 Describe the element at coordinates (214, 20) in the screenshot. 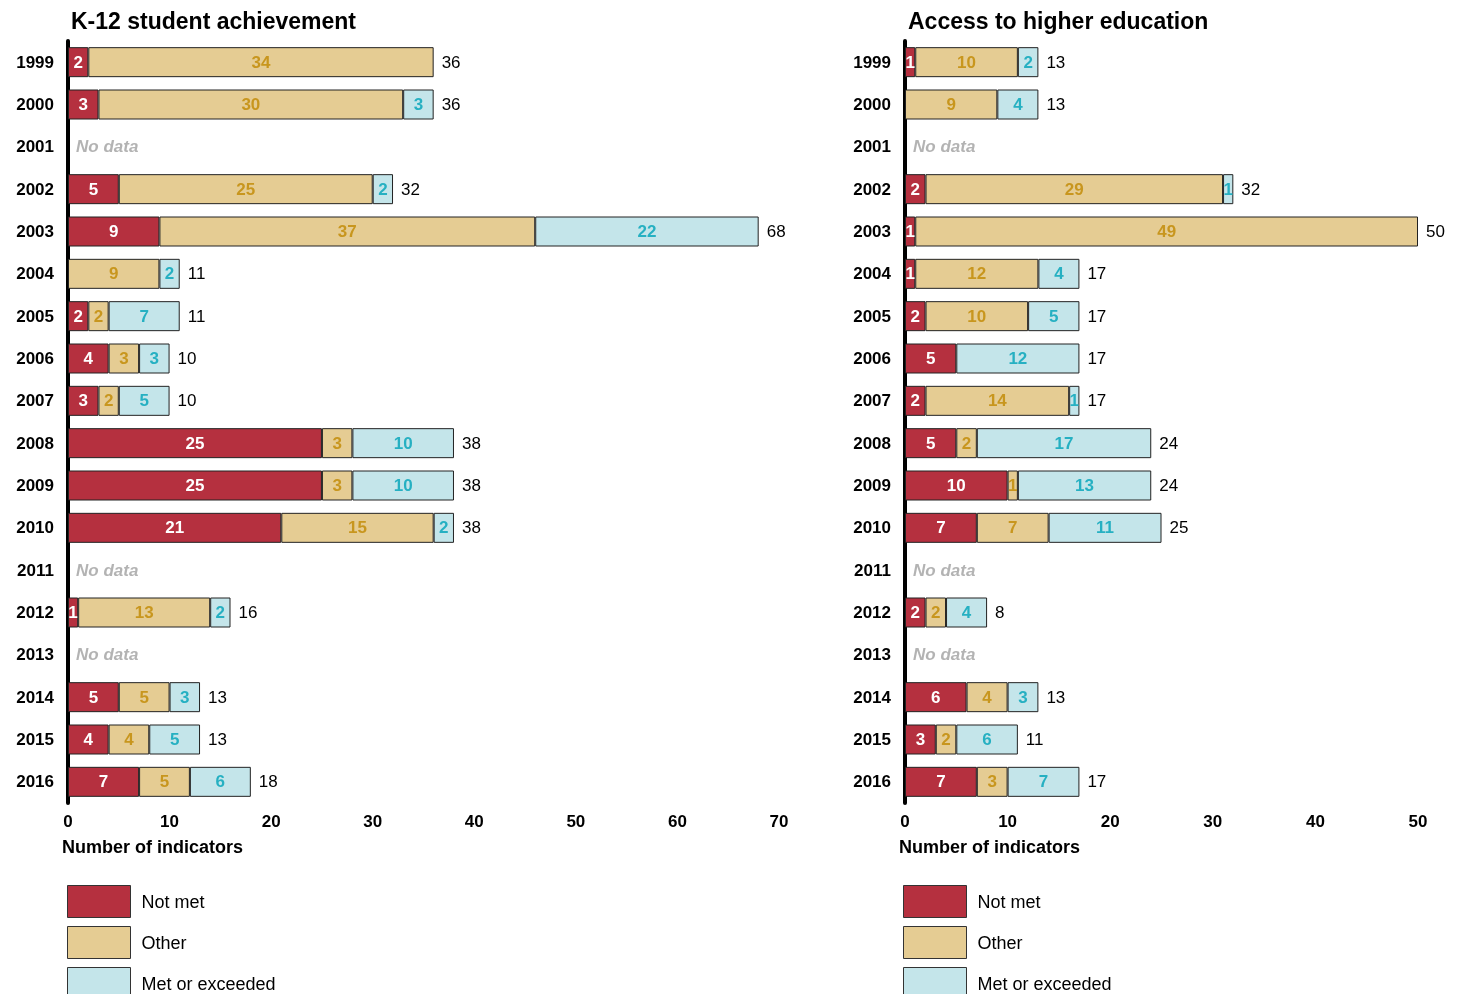

I see `chart-title: K-12 student achievement` at that location.